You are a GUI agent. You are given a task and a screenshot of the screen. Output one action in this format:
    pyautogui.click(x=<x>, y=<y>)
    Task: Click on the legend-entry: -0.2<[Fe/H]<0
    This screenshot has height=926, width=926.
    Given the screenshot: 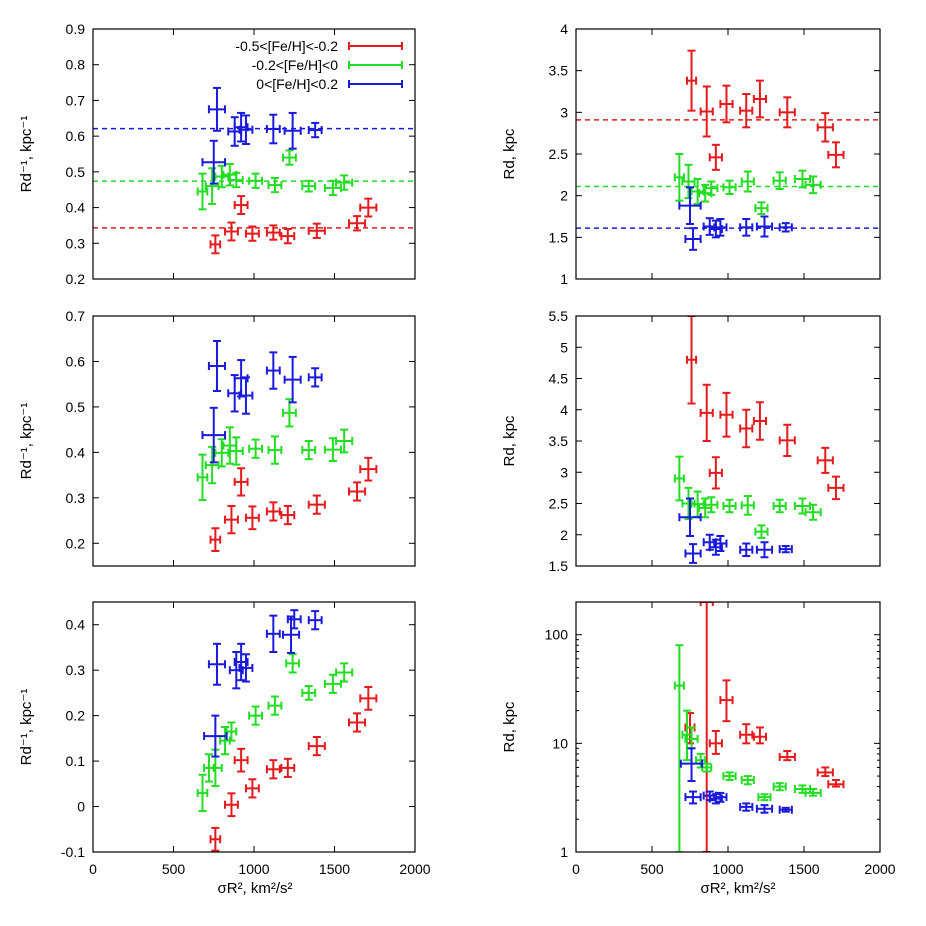 What is the action you would take?
    pyautogui.click(x=327, y=65)
    